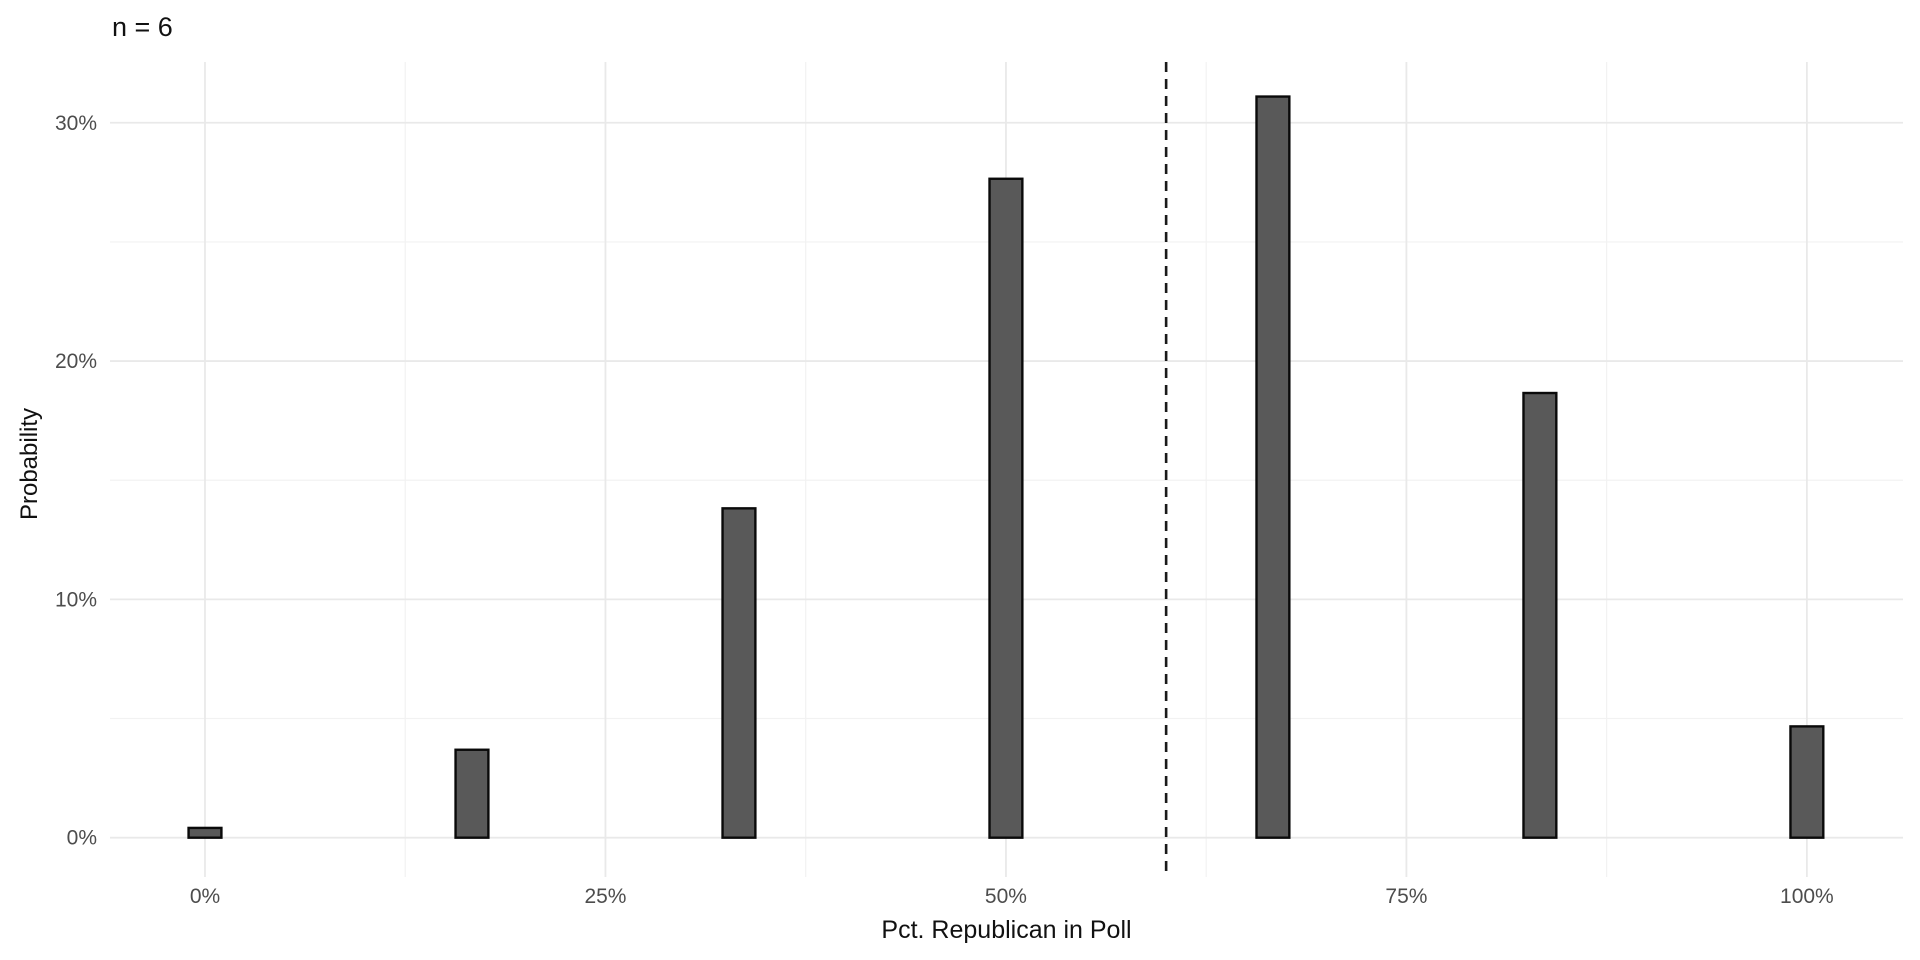  Describe the element at coordinates (76, 599) in the screenshot. I see `y-tick-label: 10%` at that location.